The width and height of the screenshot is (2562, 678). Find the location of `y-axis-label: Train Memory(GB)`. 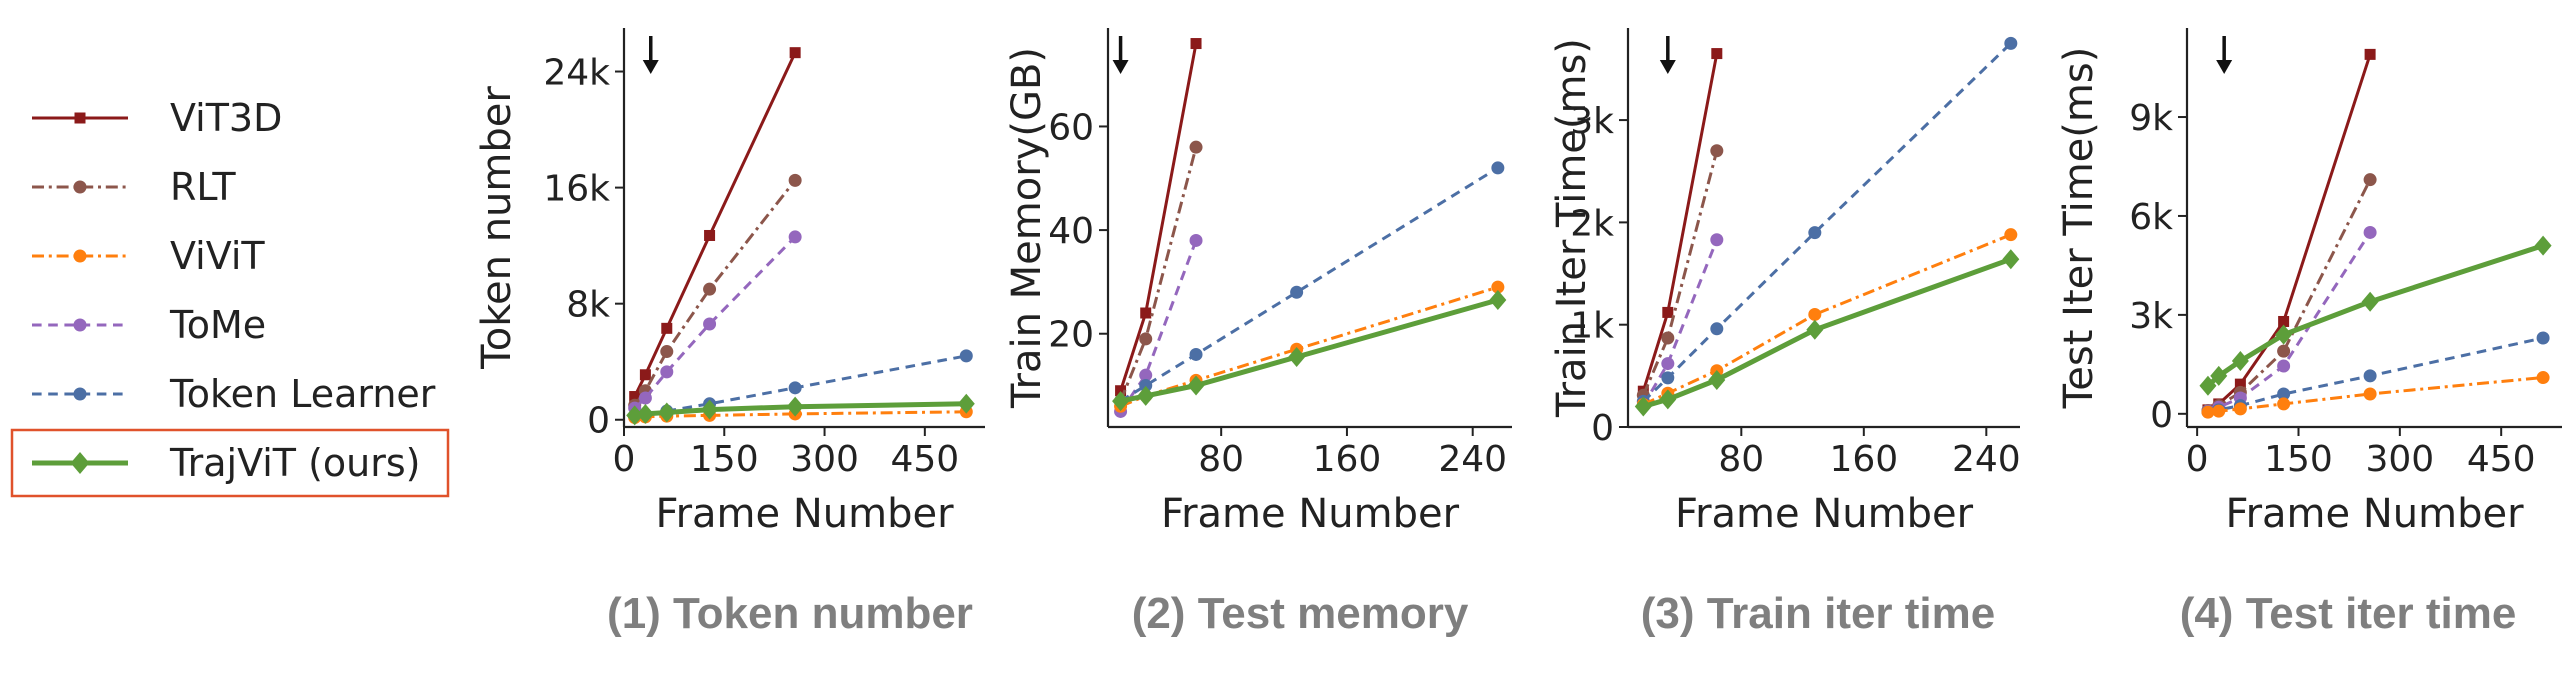

y-axis-label: Train Memory(GB) is located at coordinates (1027, 228).